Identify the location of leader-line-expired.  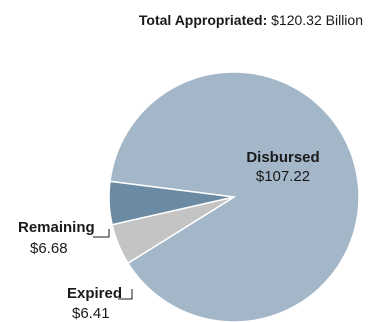
(125, 294).